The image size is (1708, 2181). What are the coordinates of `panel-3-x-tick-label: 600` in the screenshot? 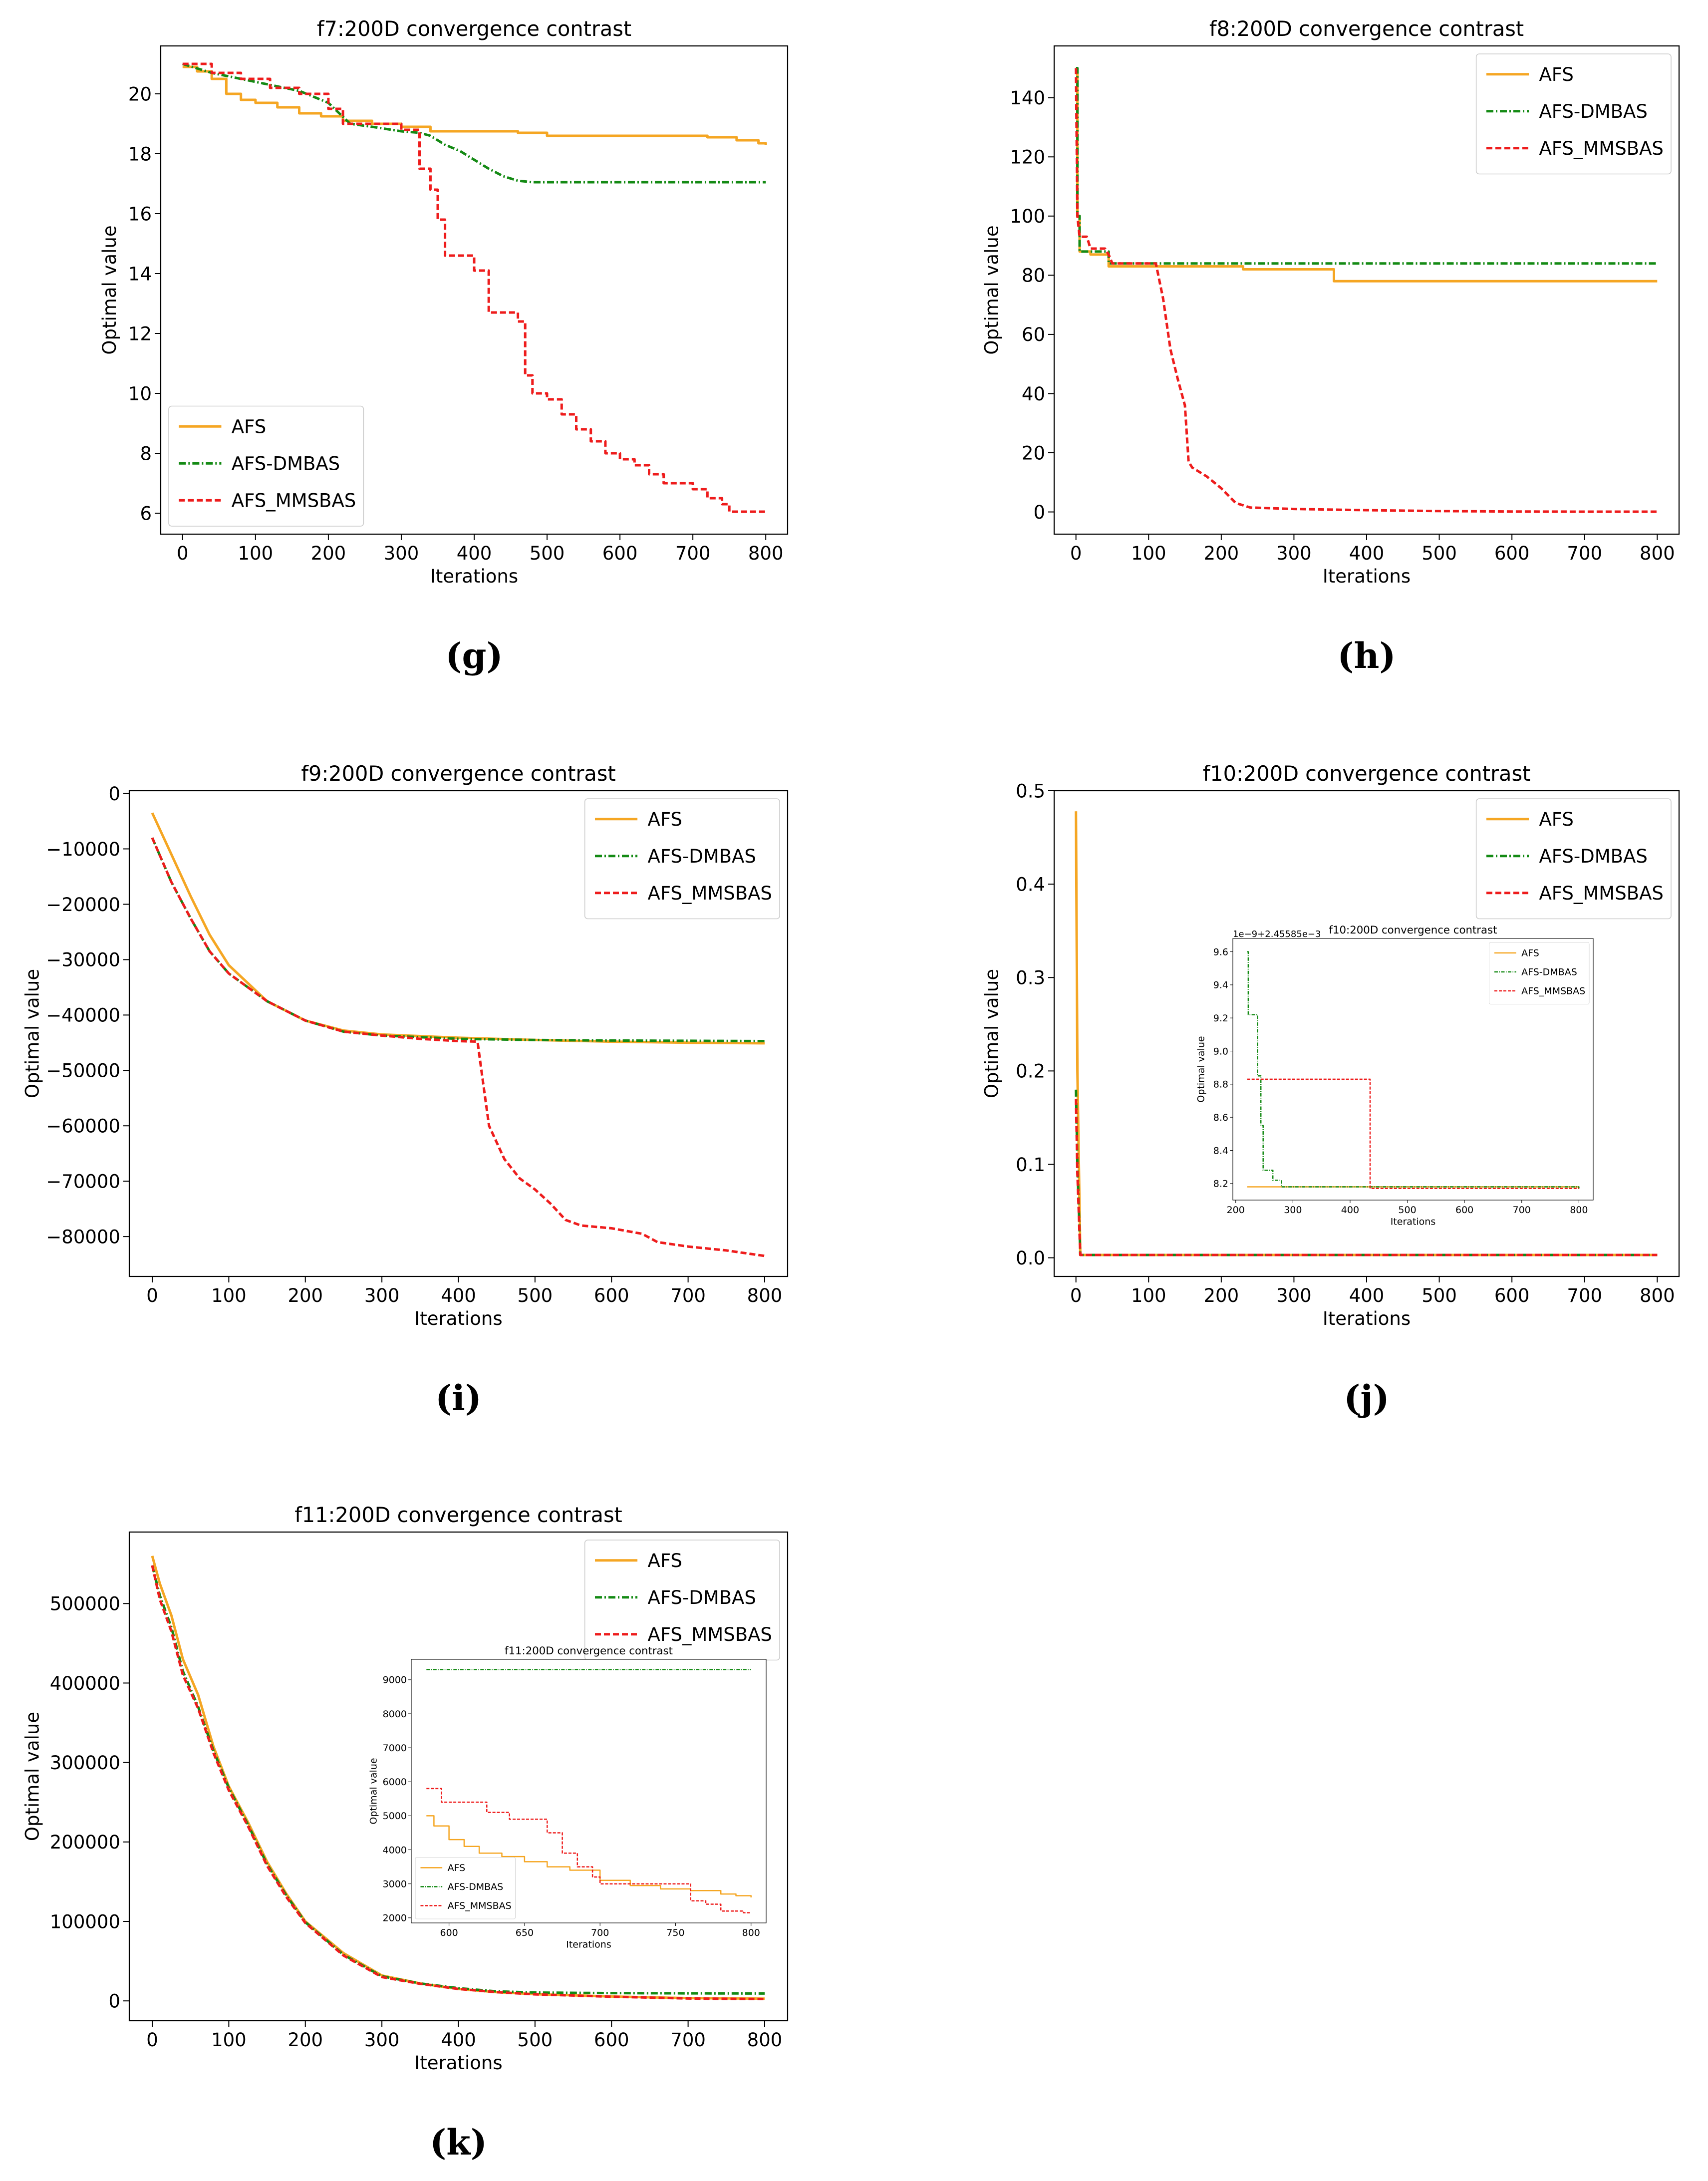 It's located at (611, 1295).